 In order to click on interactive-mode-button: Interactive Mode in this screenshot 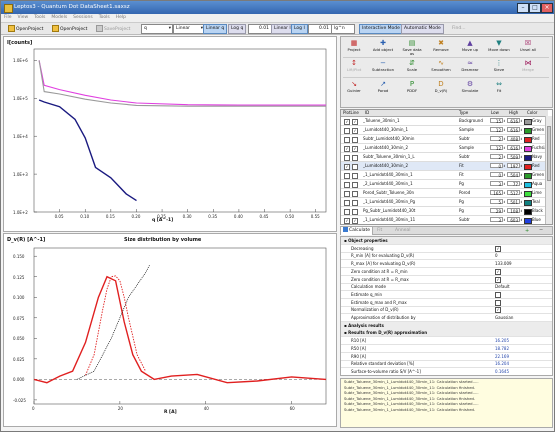, I will do `click(381, 29)`.